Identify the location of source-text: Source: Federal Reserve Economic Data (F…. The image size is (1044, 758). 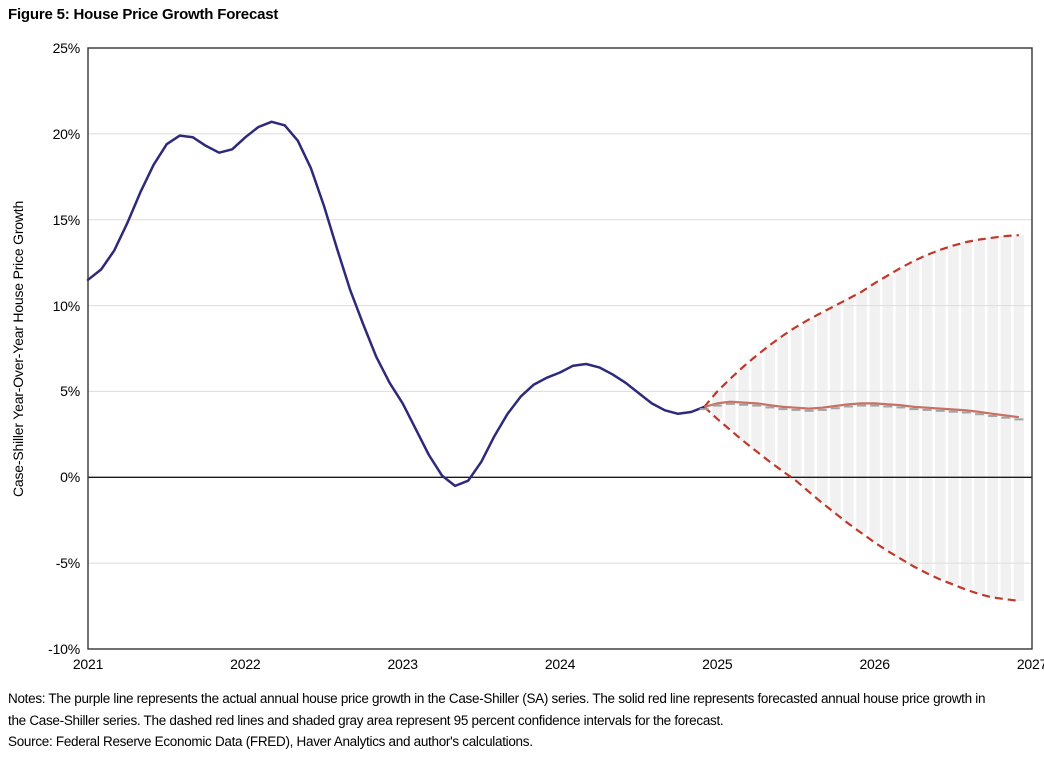
(270, 741).